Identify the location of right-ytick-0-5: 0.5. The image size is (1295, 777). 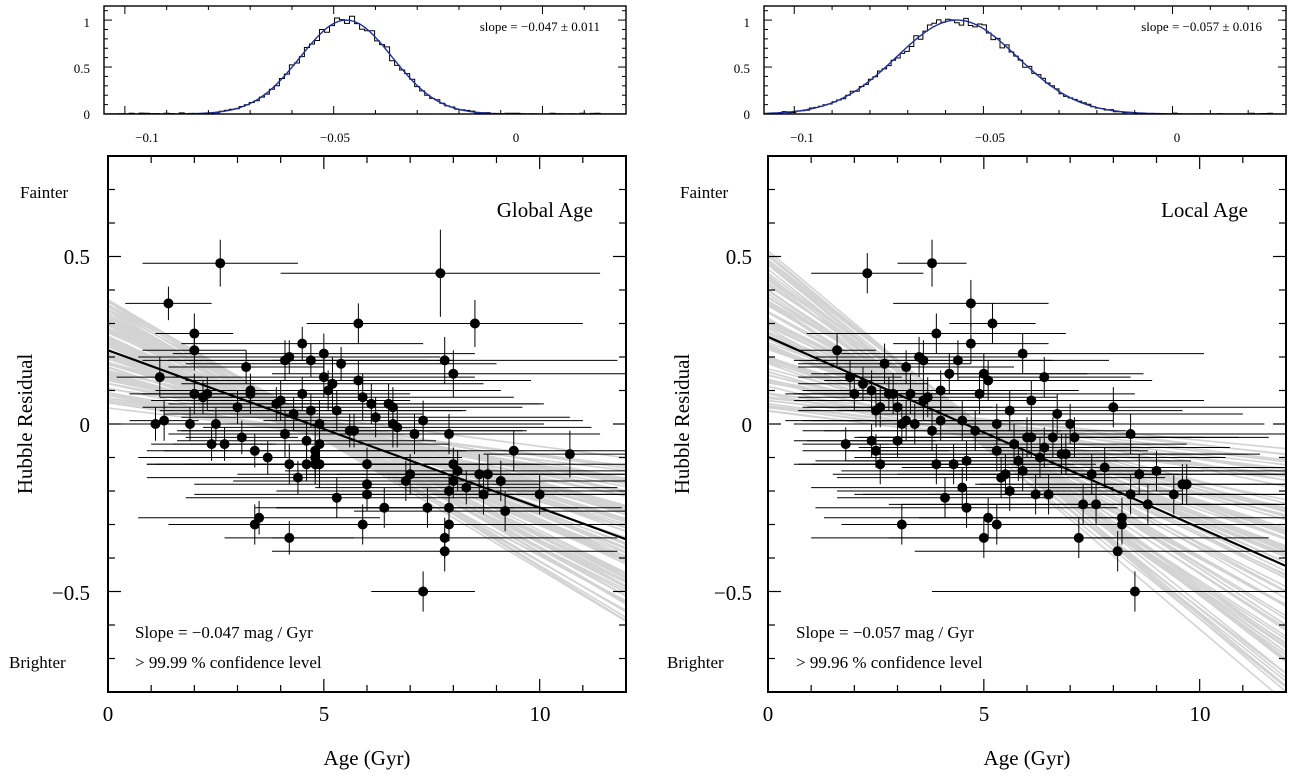
(739, 257).